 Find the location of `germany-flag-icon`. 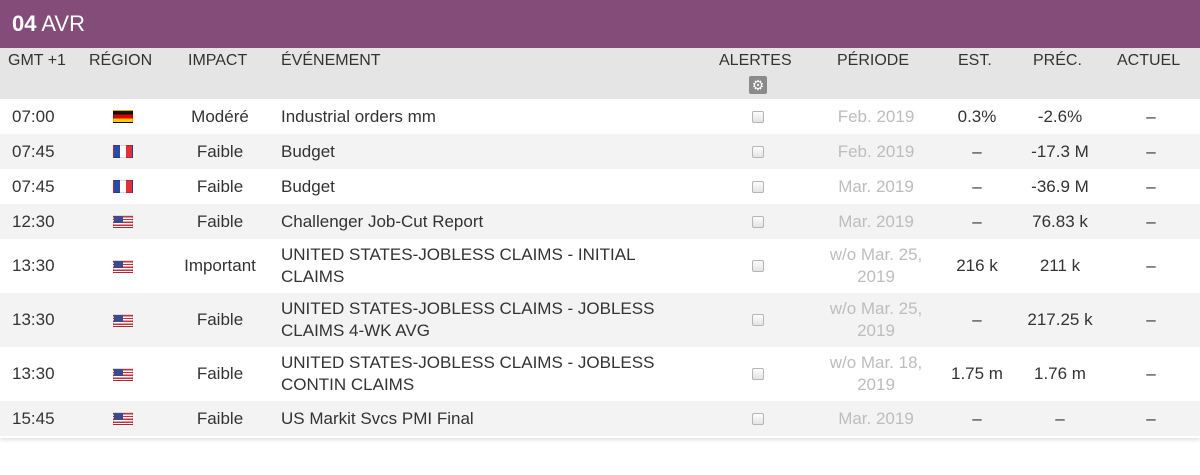

germany-flag-icon is located at coordinates (123, 116).